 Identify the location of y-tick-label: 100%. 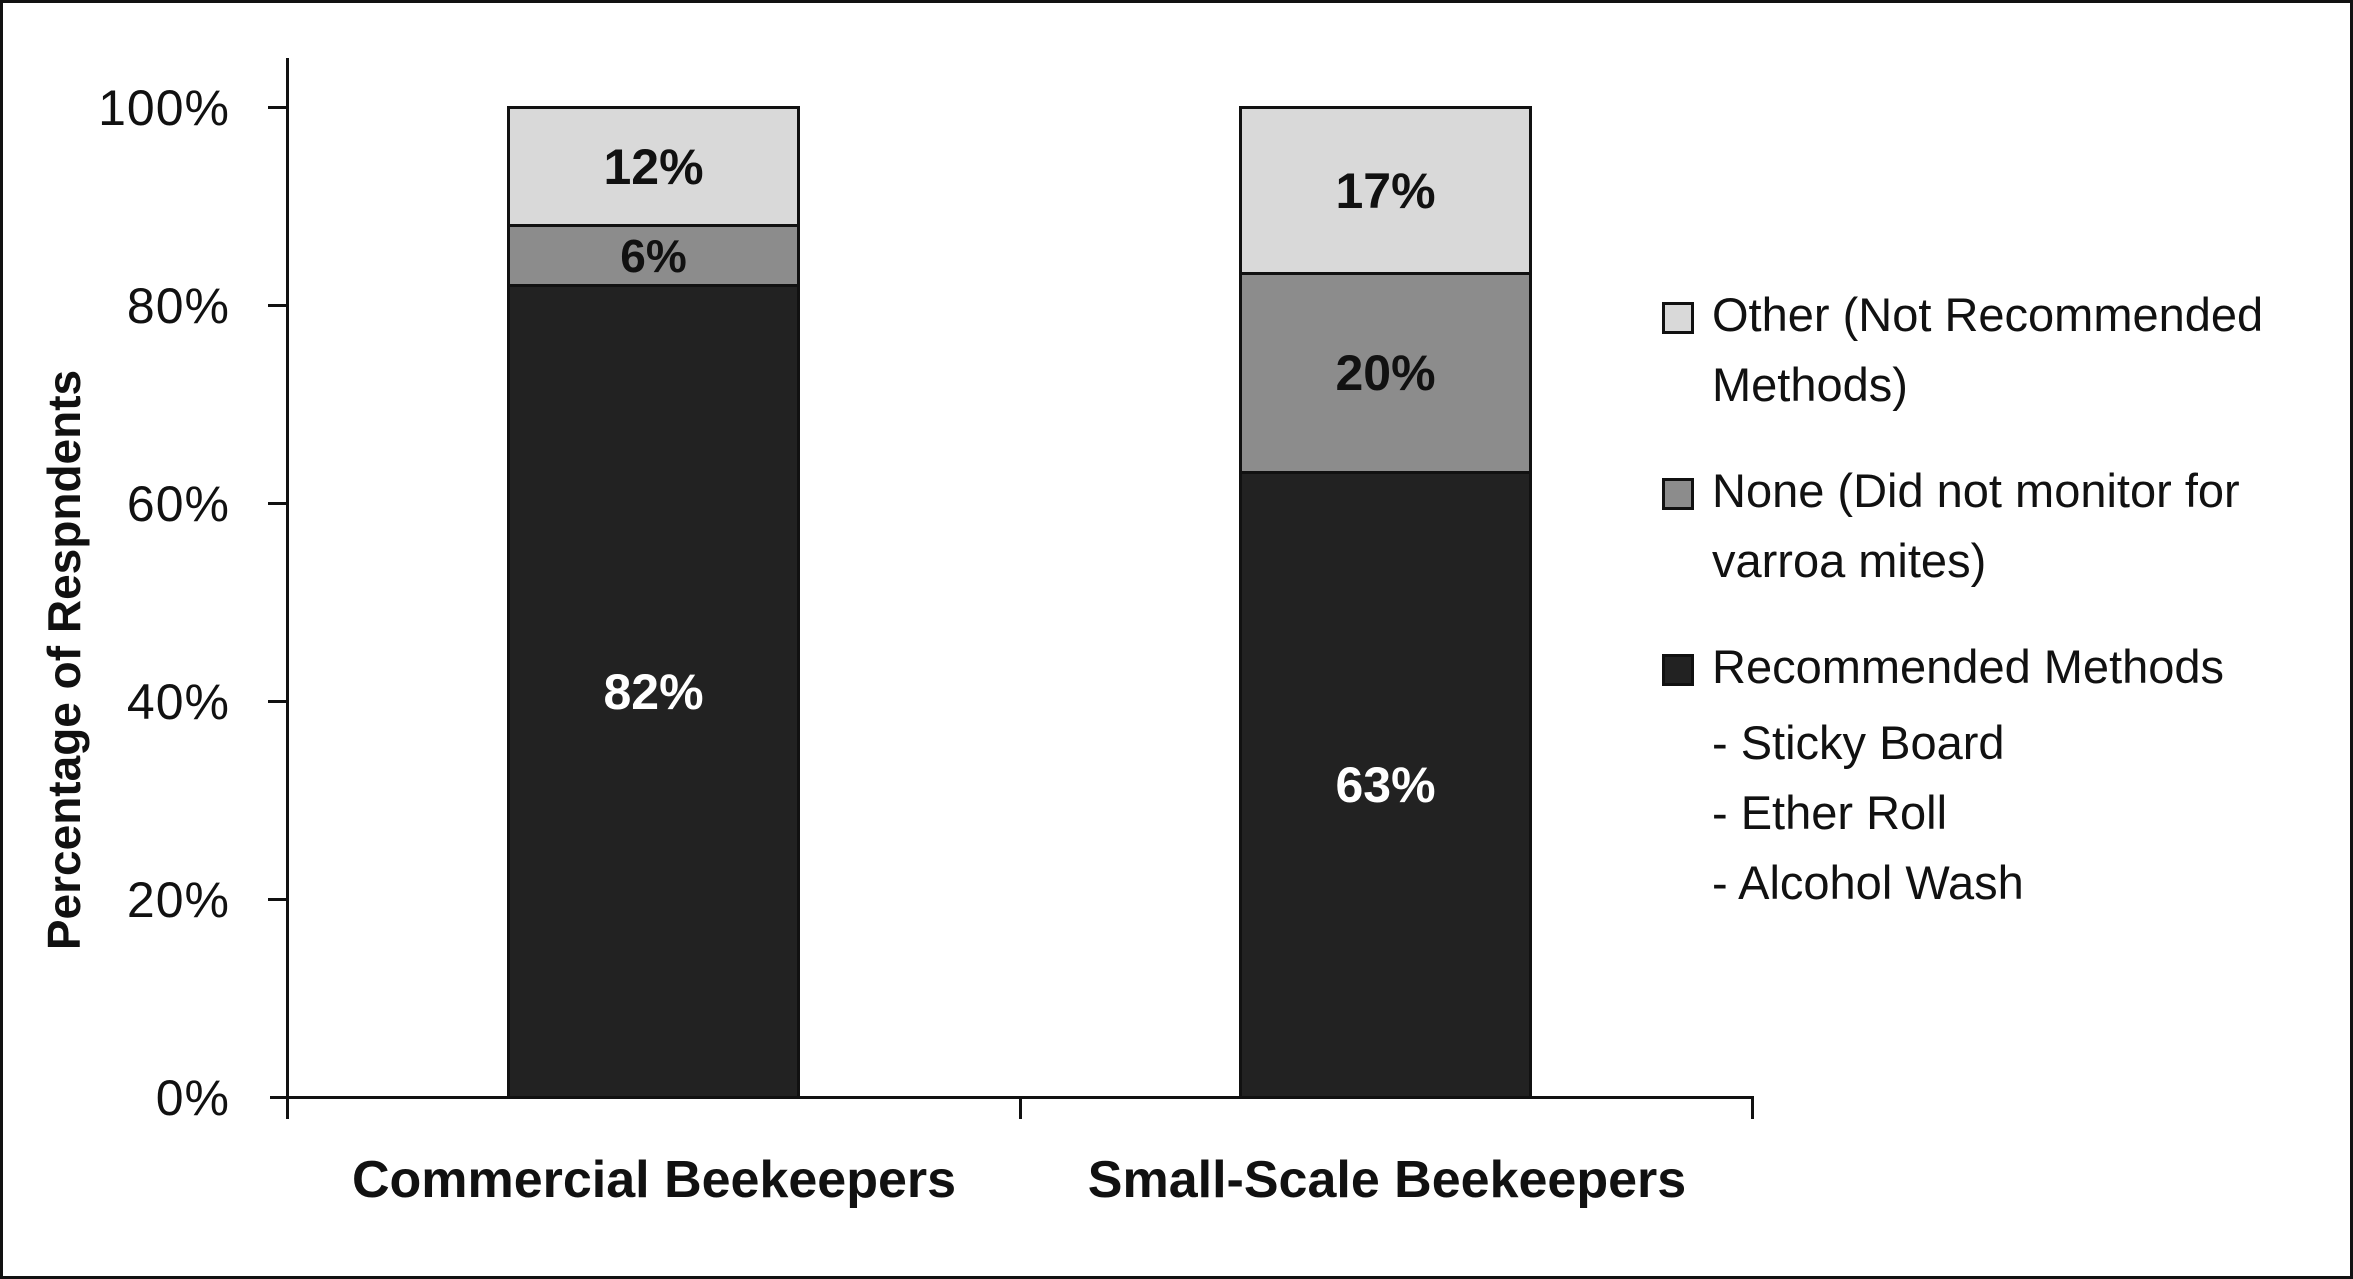
(164, 108).